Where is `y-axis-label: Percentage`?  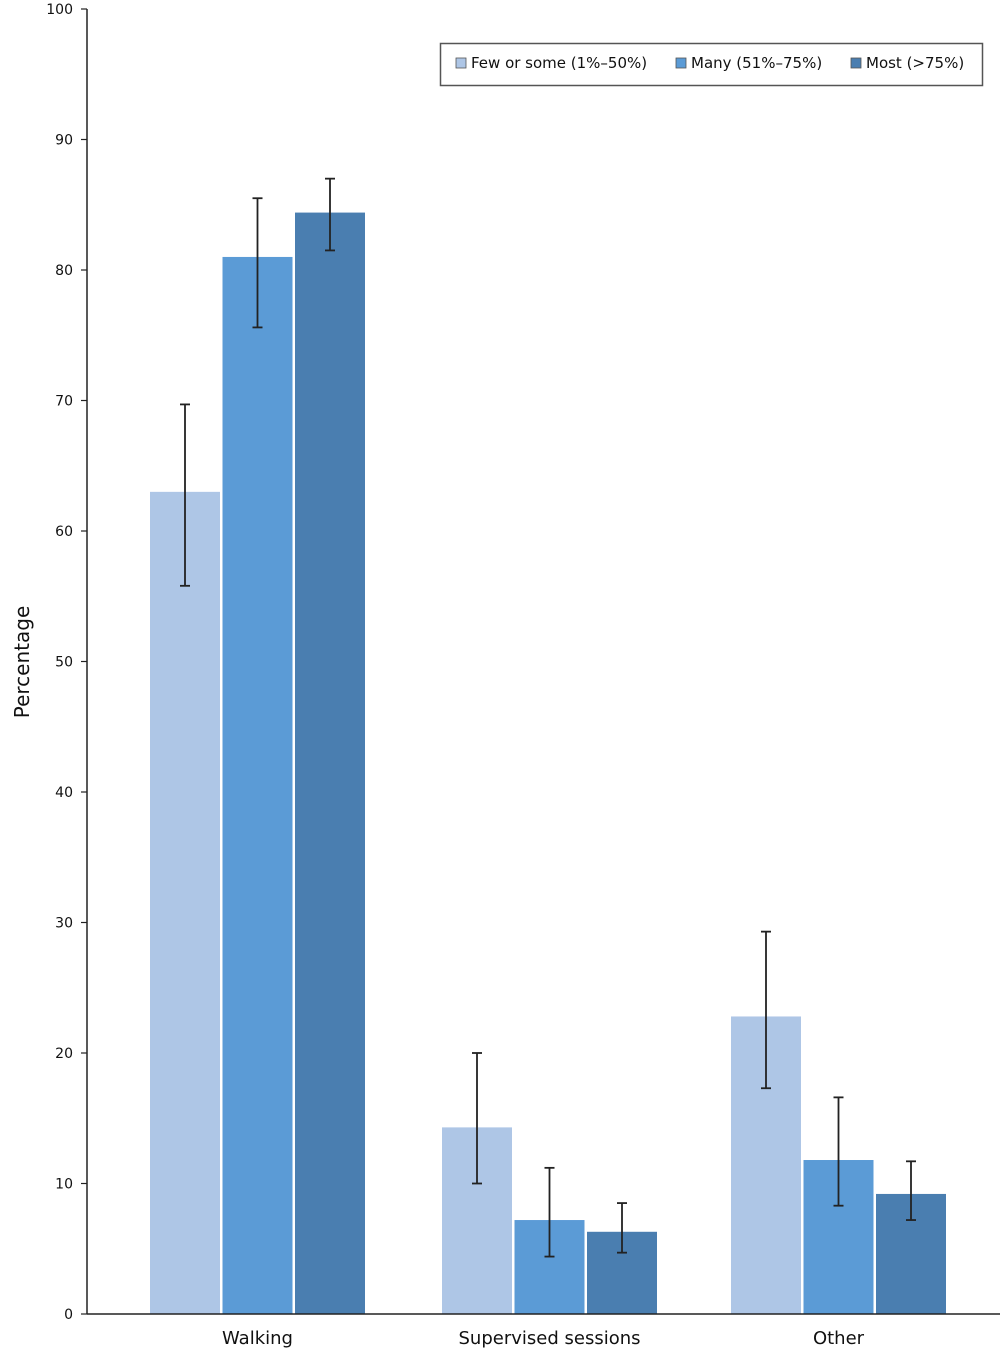 y-axis-label: Percentage is located at coordinates (22, 662).